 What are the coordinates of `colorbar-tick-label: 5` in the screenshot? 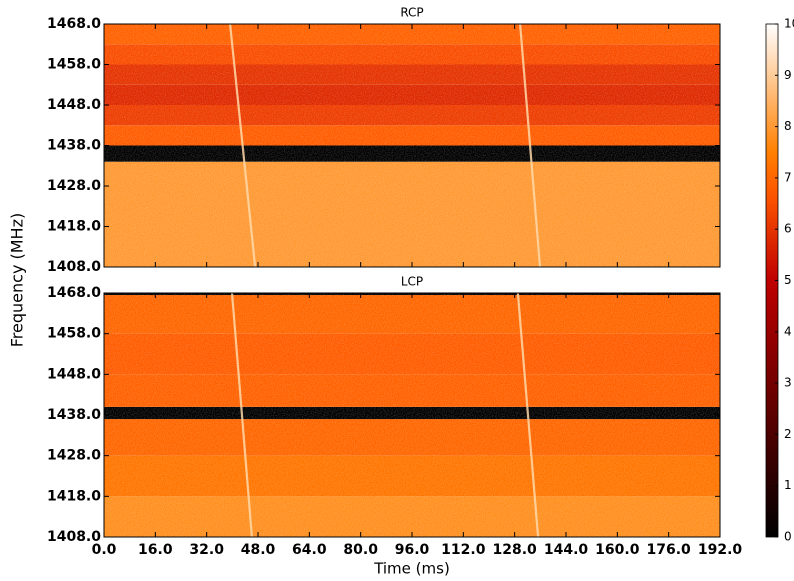 It's located at (788, 280).